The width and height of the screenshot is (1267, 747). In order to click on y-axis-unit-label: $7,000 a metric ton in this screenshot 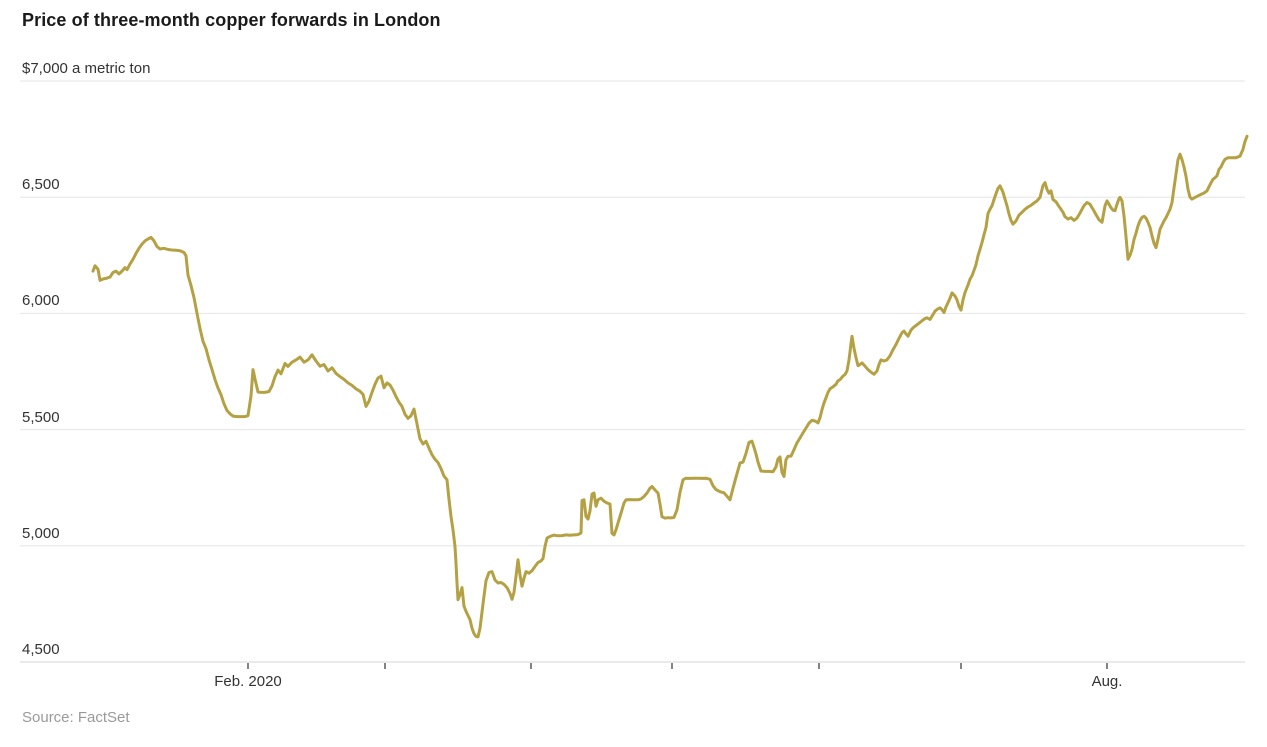, I will do `click(86, 68)`.